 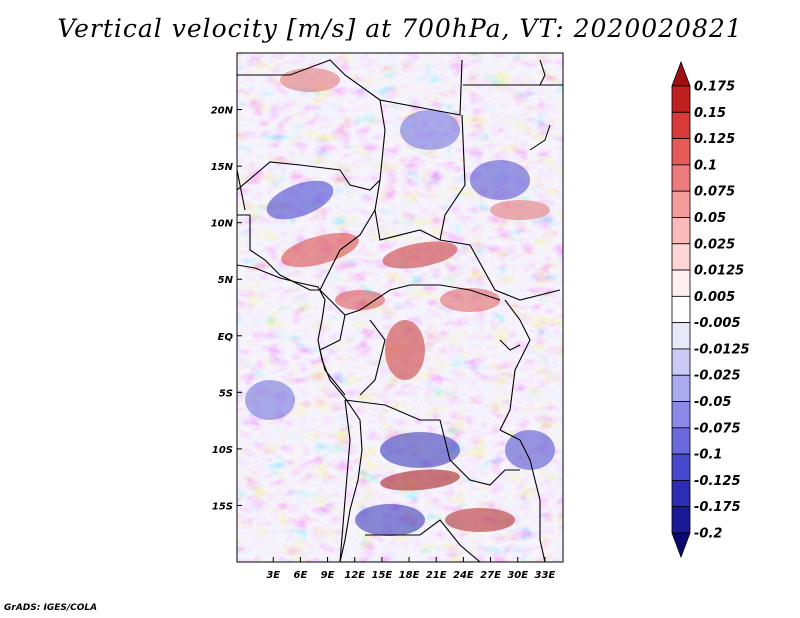 What do you see at coordinates (222, 450) in the screenshot?
I see `lat-label: 10S` at bounding box center [222, 450].